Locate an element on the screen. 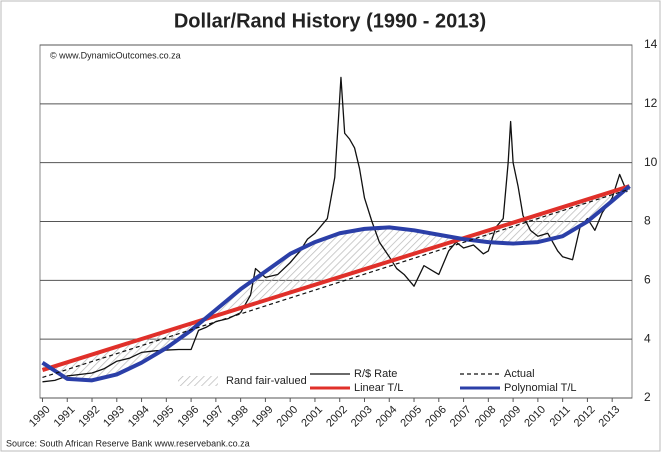 The image size is (661, 452). y-tick-label: 8 is located at coordinates (647, 221).